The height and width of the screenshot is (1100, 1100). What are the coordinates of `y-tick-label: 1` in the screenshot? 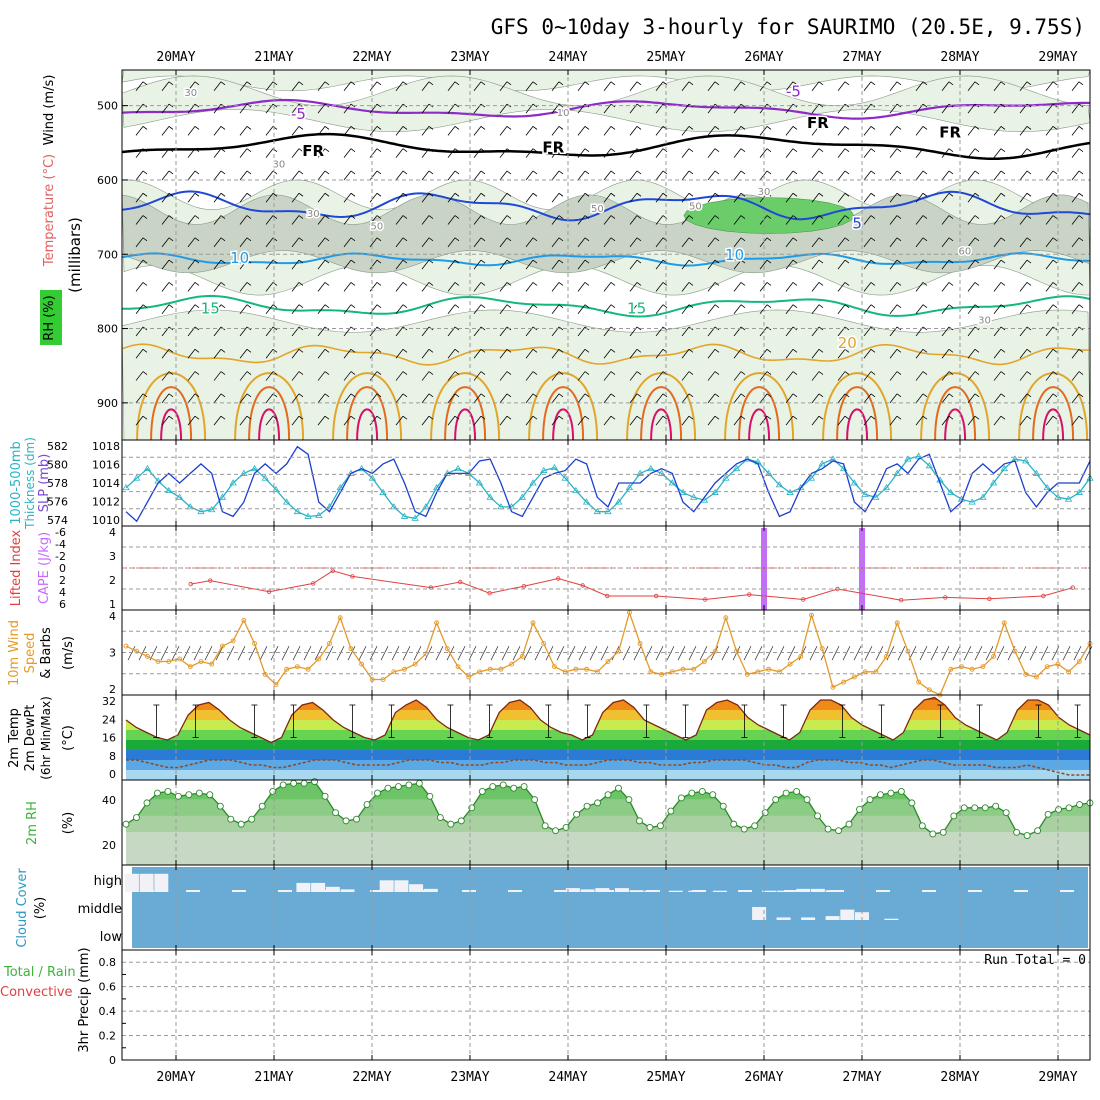 It's located at (112, 604).